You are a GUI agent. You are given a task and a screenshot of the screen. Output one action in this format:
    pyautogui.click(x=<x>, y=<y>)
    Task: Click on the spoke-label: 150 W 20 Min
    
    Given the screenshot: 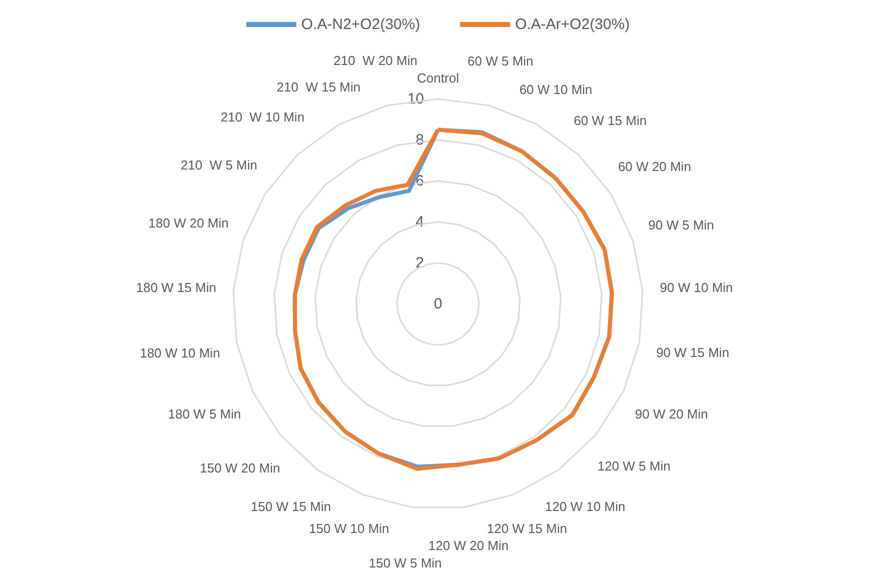 What is the action you would take?
    pyautogui.click(x=240, y=468)
    